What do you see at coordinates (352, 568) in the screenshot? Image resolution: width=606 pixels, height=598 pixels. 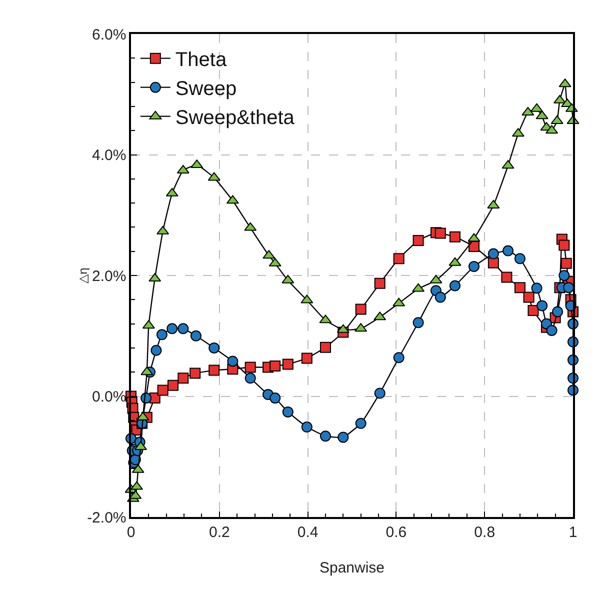 I see `x-axis-title: Spanwise` at bounding box center [352, 568].